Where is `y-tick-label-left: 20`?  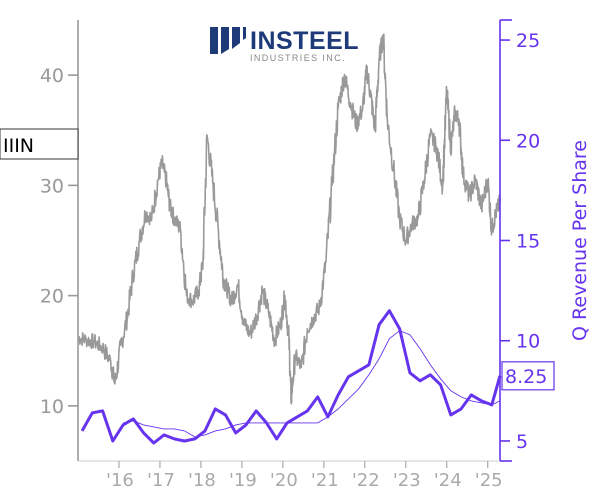 y-tick-label-left: 20 is located at coordinates (52, 297).